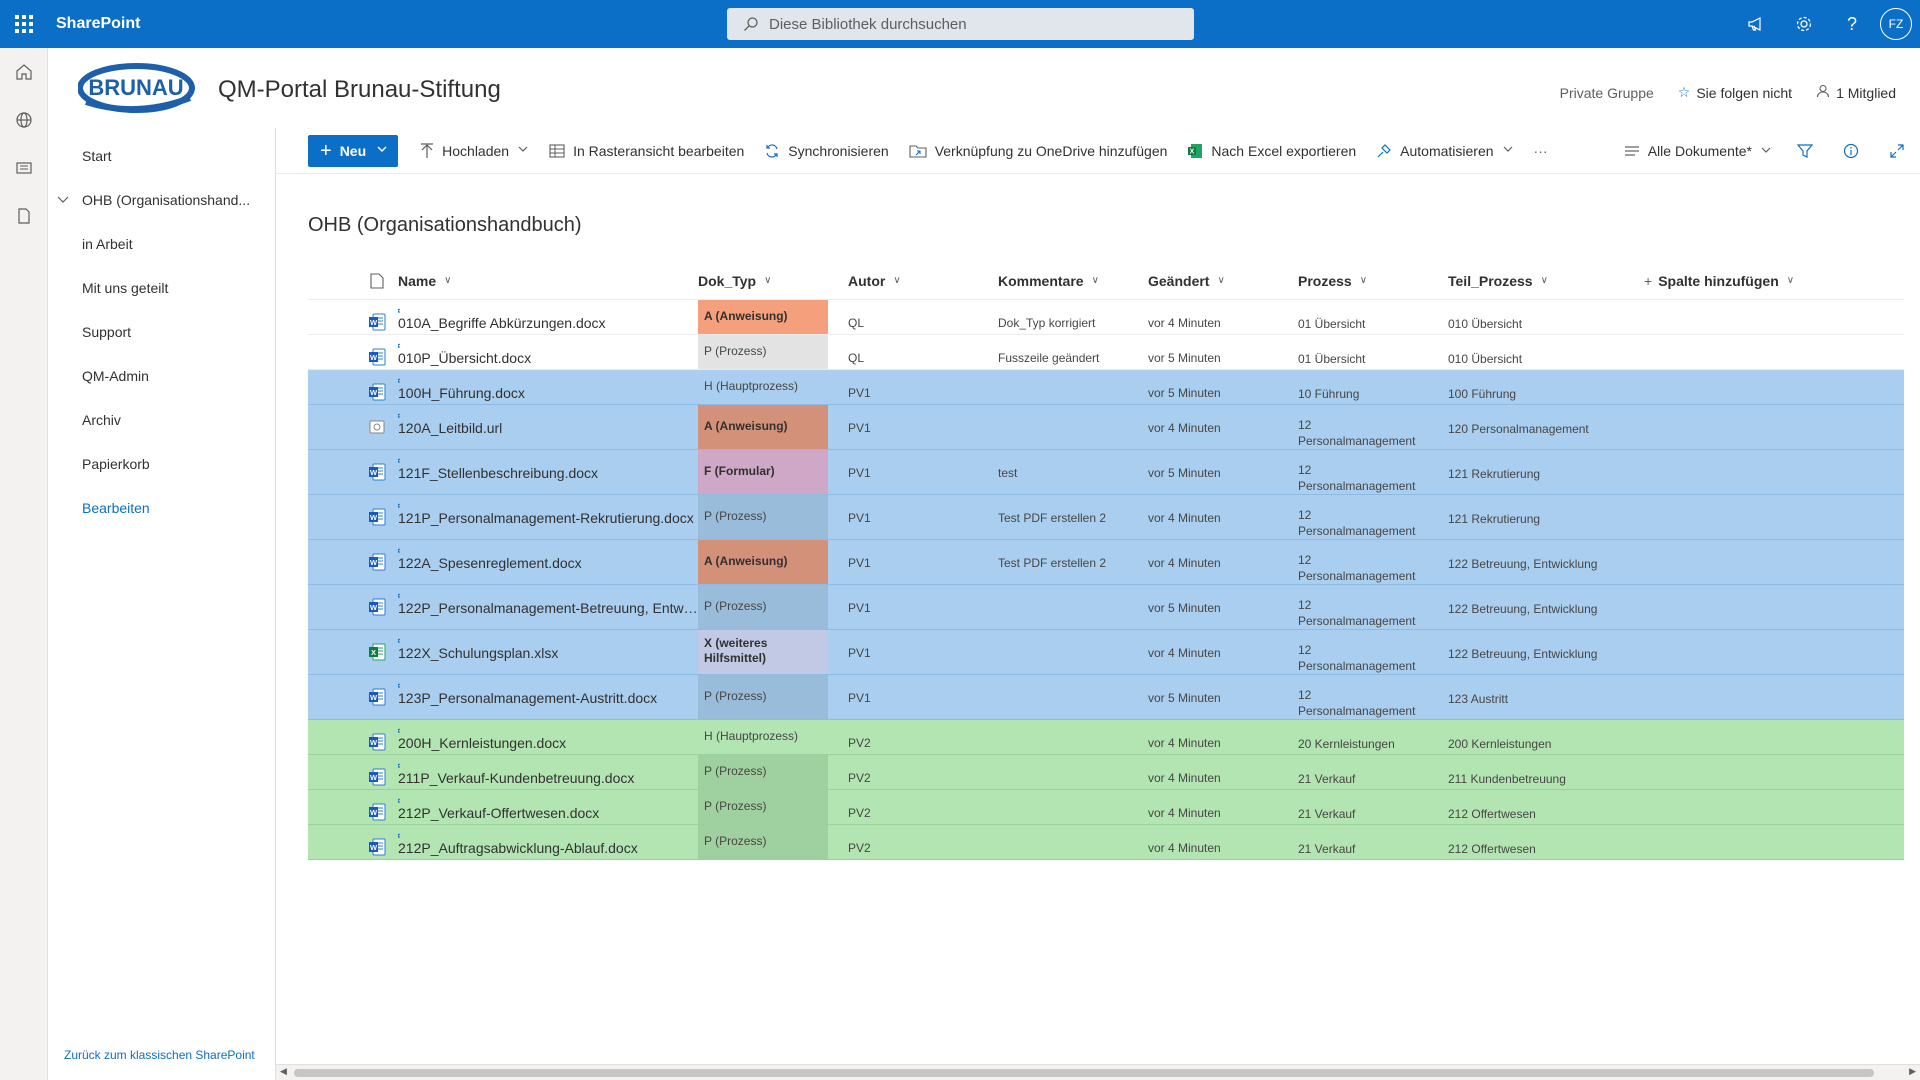  I want to click on file-name-link: ✱010P_Übersicht.docx, so click(548, 352).